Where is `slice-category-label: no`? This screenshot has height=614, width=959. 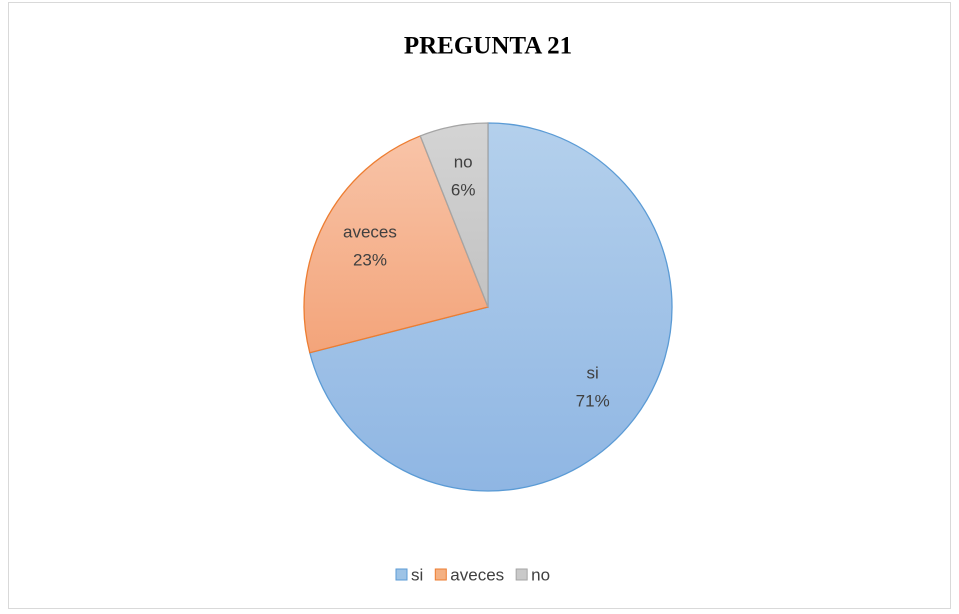 slice-category-label: no is located at coordinates (463, 161).